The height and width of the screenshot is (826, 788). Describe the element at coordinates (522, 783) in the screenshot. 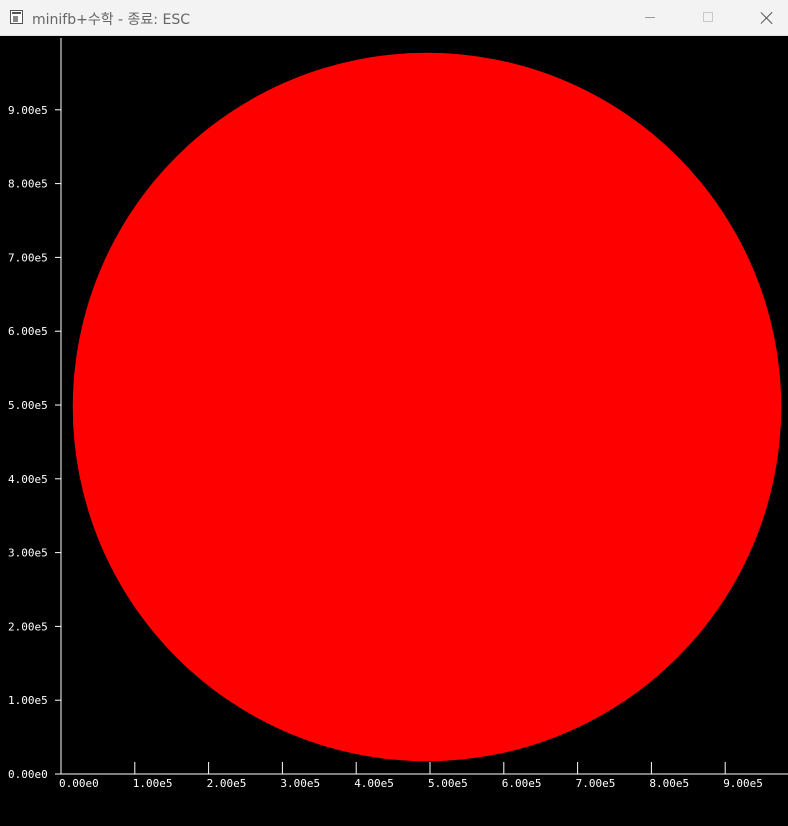

I see `x-tick-label: 6.00e5` at that location.